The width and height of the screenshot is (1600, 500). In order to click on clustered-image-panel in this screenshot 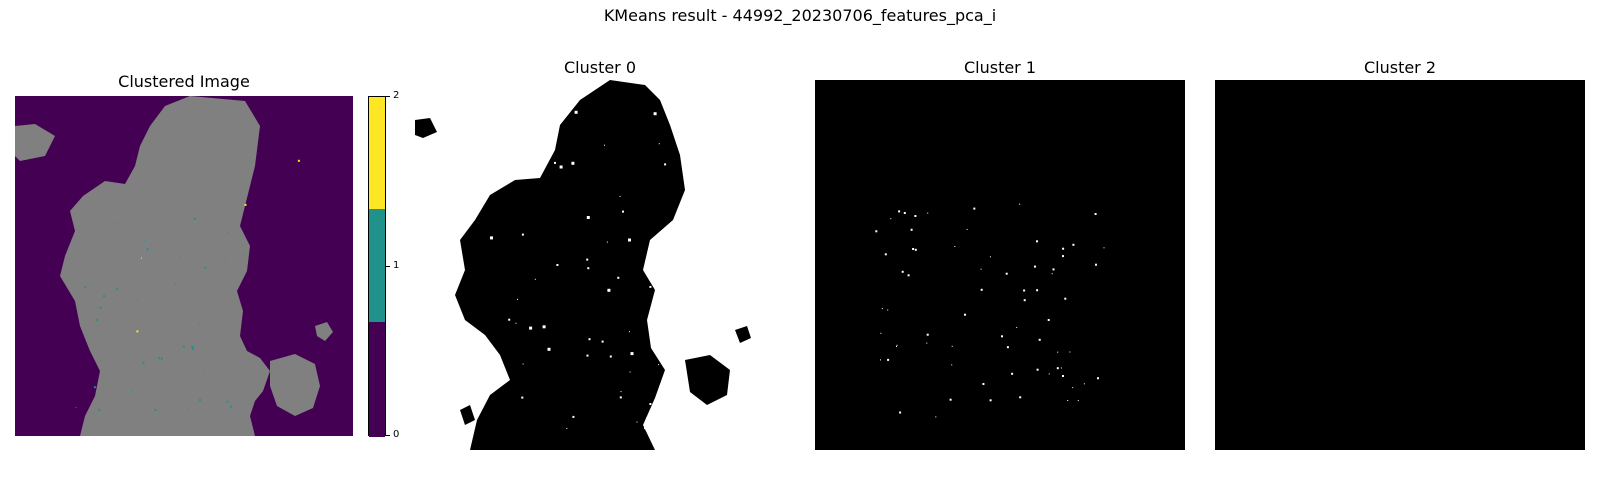, I will do `click(184, 266)`.